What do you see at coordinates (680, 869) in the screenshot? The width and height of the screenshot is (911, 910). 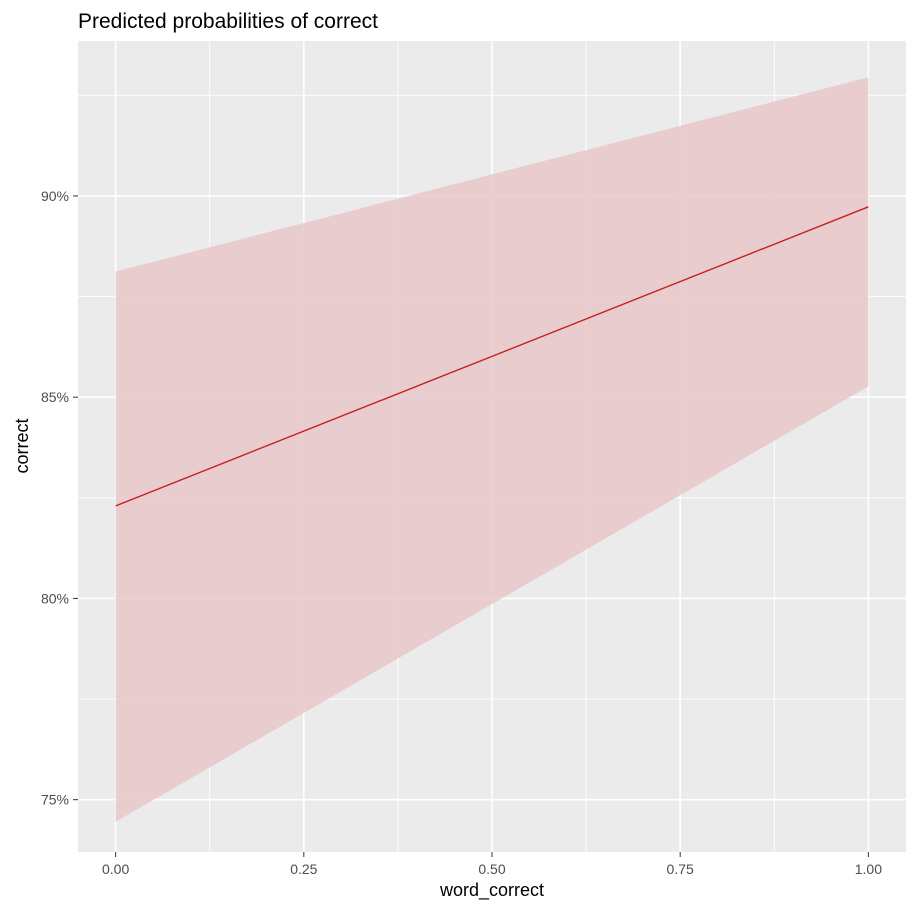 I see `x-tick-label: 0.75` at bounding box center [680, 869].